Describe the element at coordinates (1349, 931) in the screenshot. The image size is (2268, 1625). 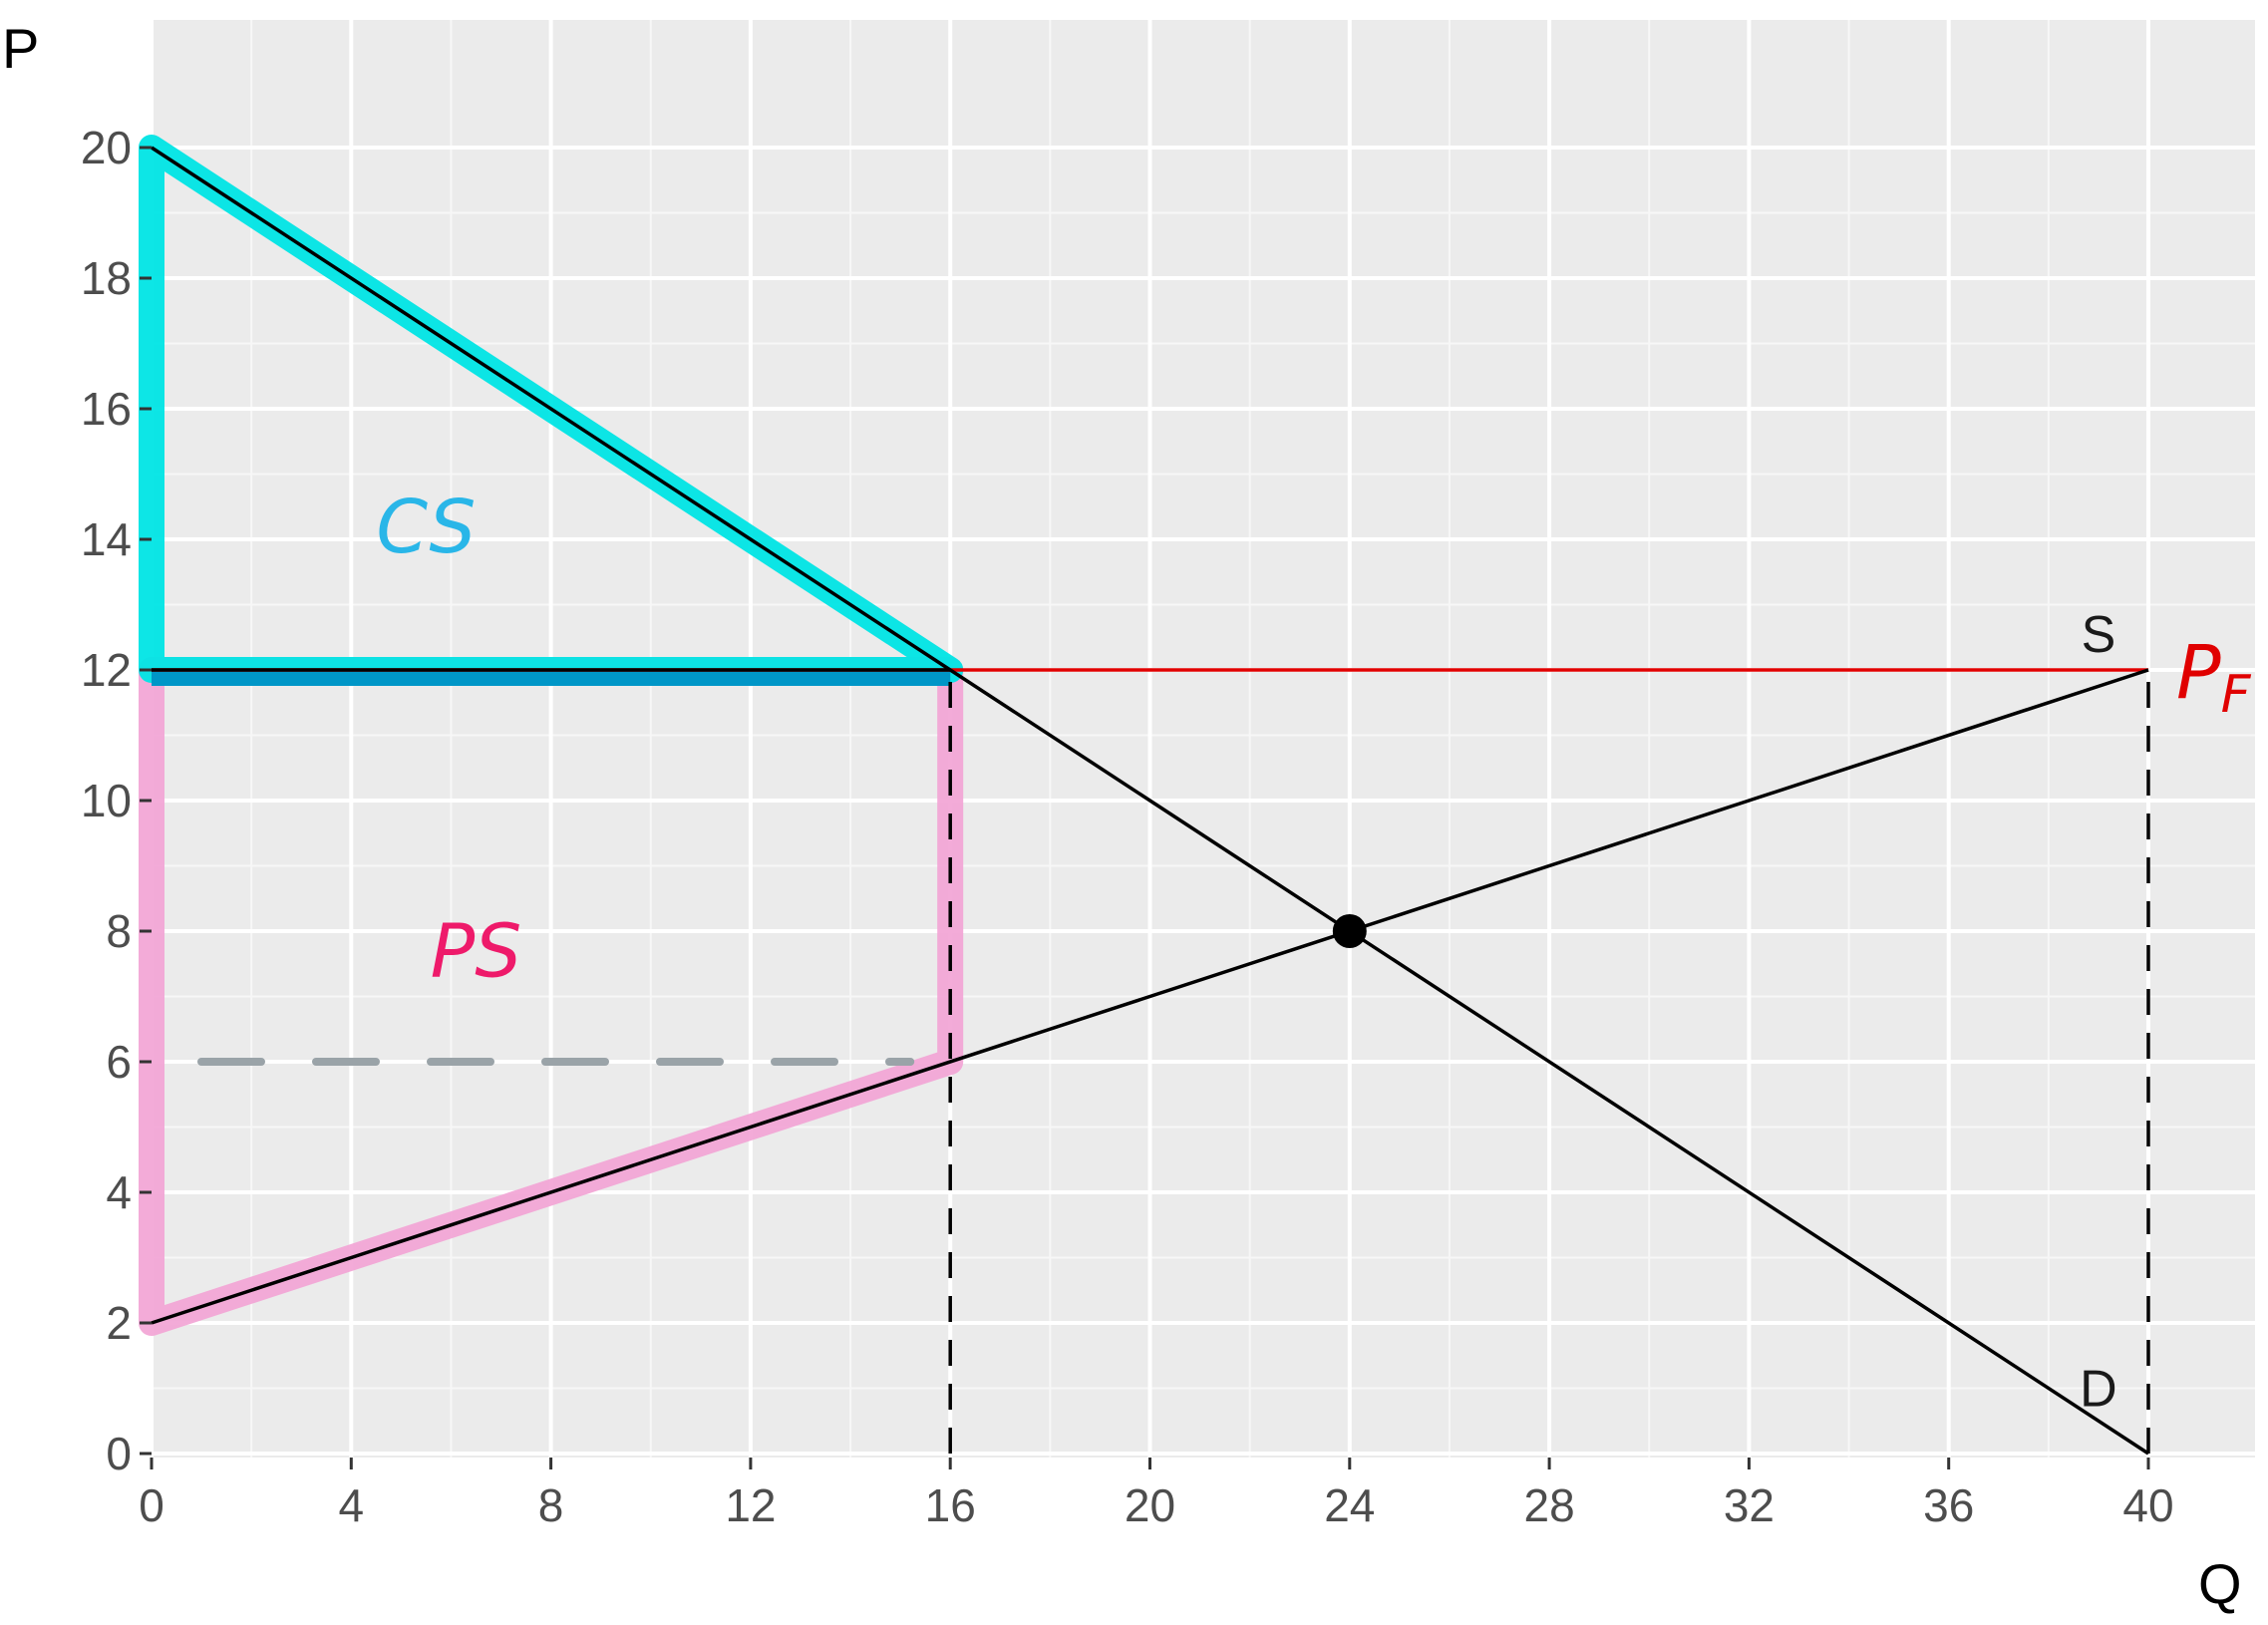
I see `equilibrium-point` at that location.